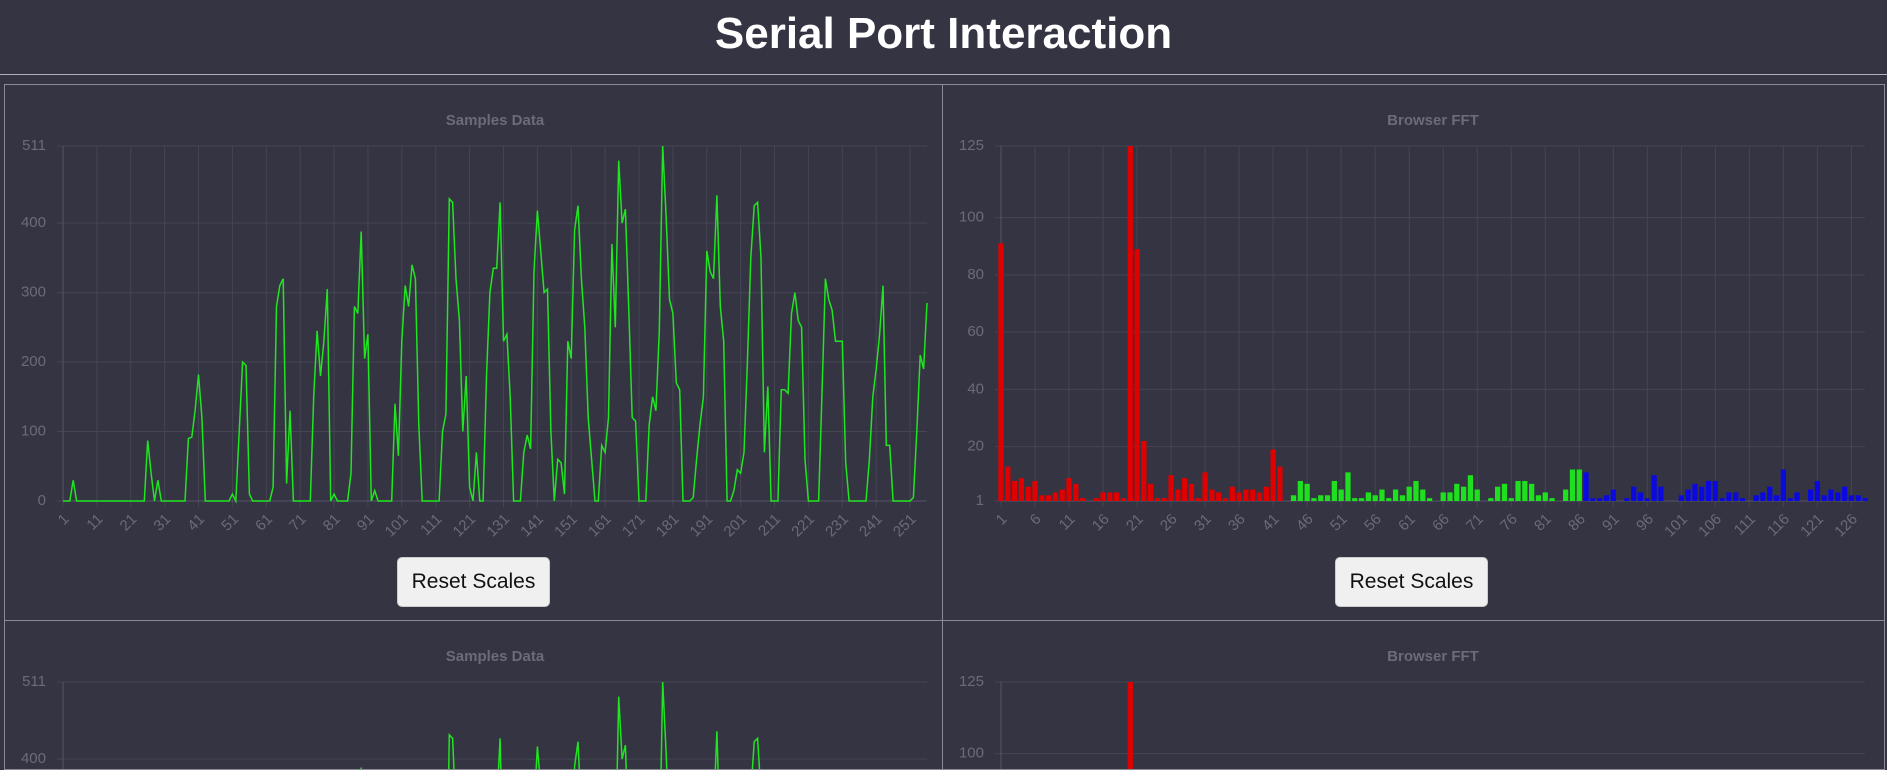 This screenshot has height=770, width=1887. Describe the element at coordinates (33, 361) in the screenshot. I see `y-tick-label: 200` at that location.